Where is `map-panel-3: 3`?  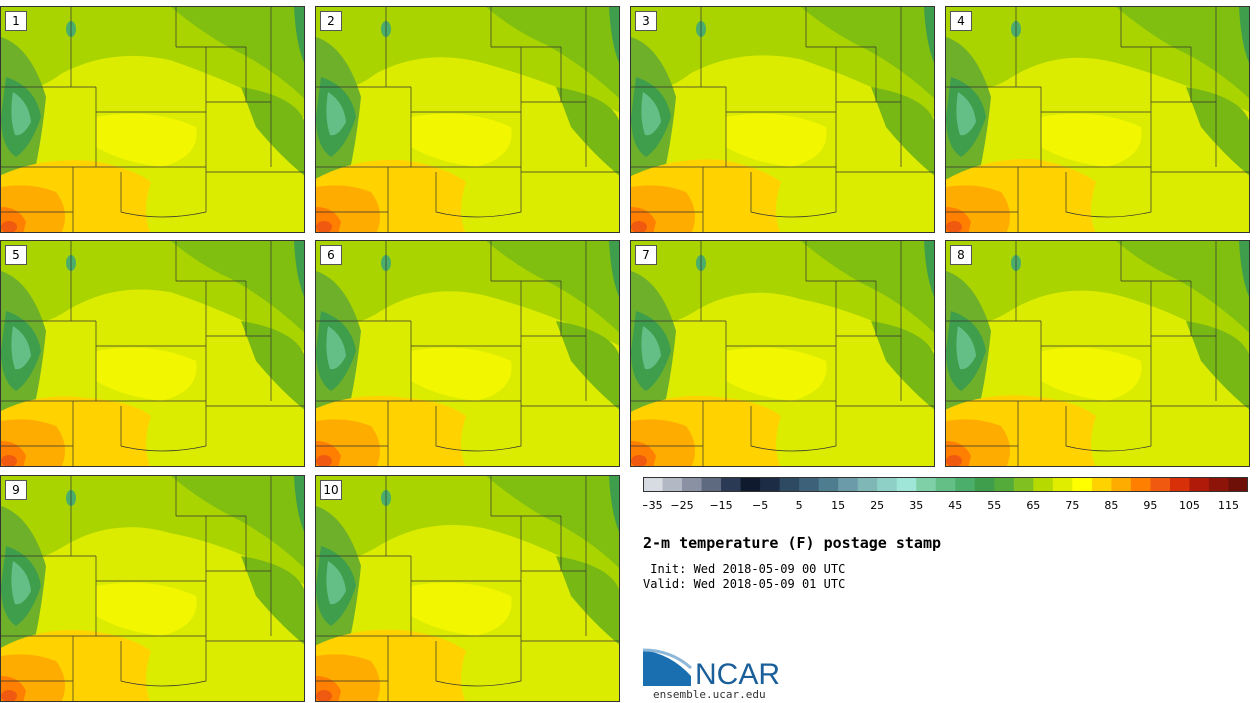
map-panel-3: 3 is located at coordinates (782, 119).